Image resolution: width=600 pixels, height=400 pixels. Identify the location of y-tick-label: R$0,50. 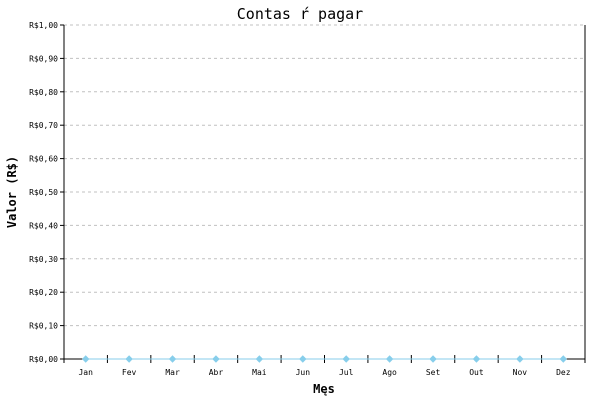
(43, 192).